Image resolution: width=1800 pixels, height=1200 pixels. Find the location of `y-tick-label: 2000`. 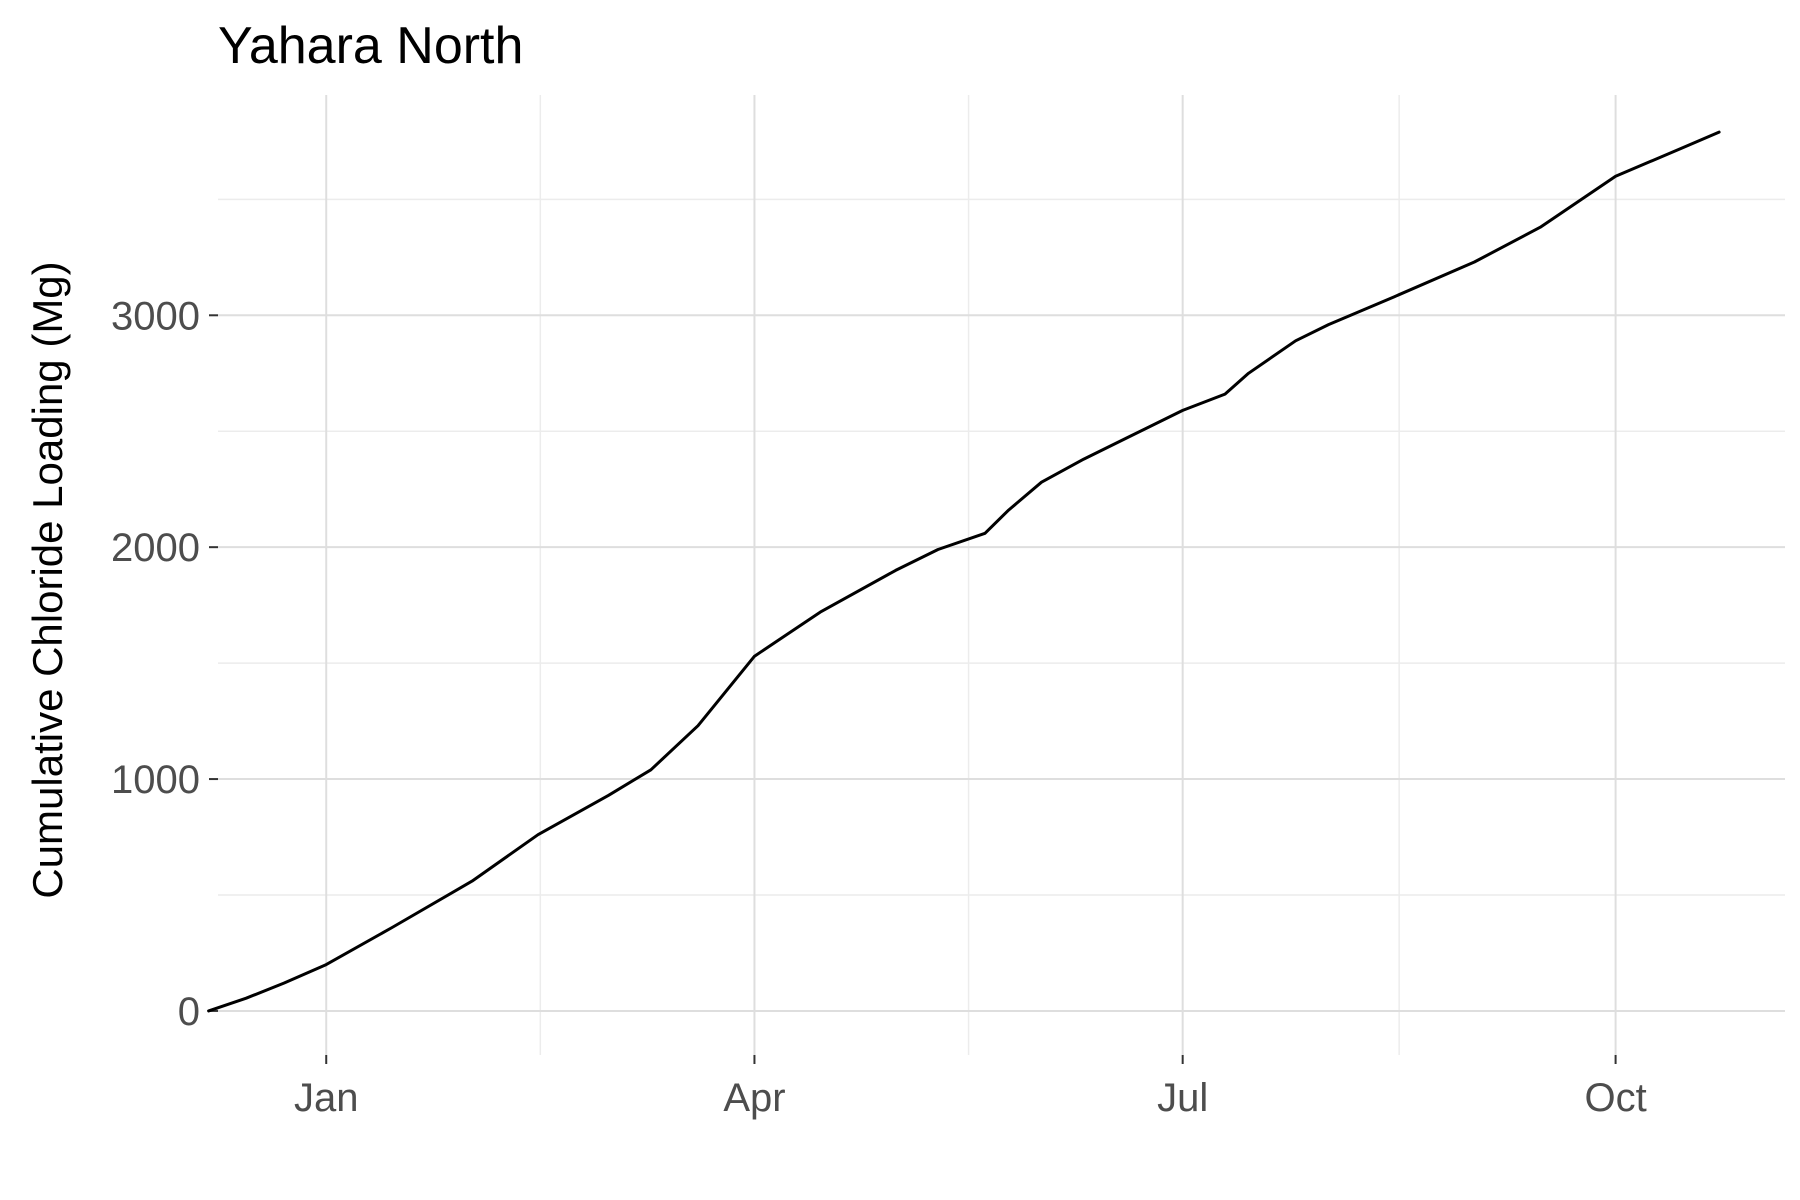

y-tick-label: 2000 is located at coordinates (155, 548).